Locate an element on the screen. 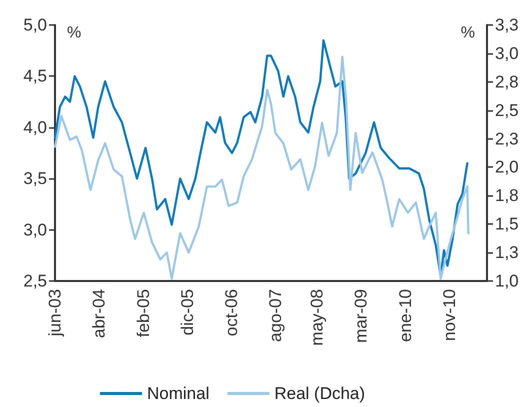 The height and width of the screenshot is (407, 531). y-tick-label: 3,5 is located at coordinates (35, 178).